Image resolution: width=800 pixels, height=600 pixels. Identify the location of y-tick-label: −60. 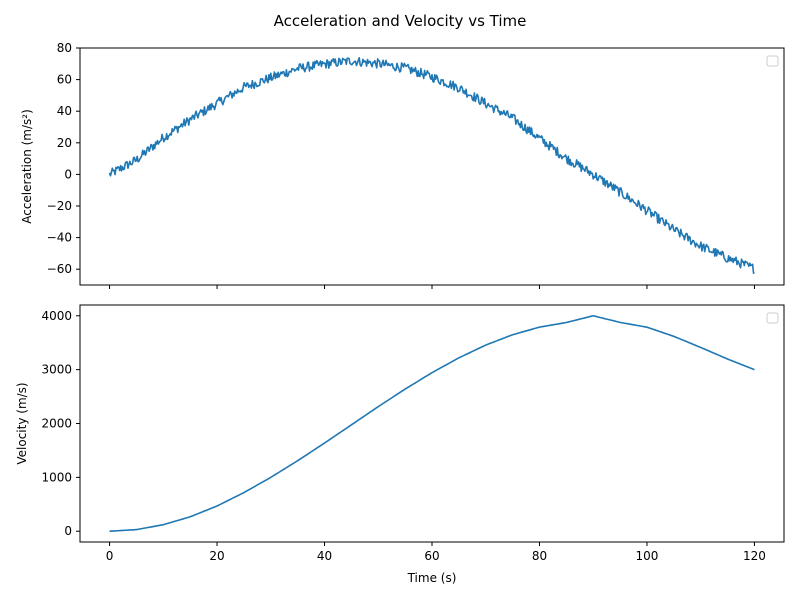
(59, 269).